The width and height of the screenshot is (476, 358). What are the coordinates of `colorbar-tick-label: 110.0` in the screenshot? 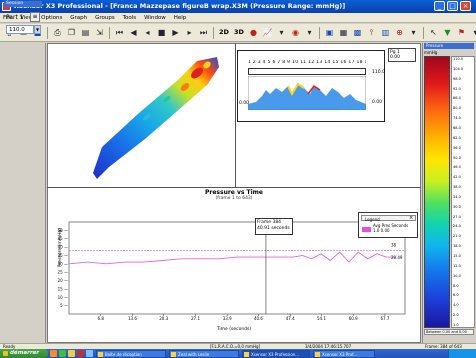 It's located at (458, 59).